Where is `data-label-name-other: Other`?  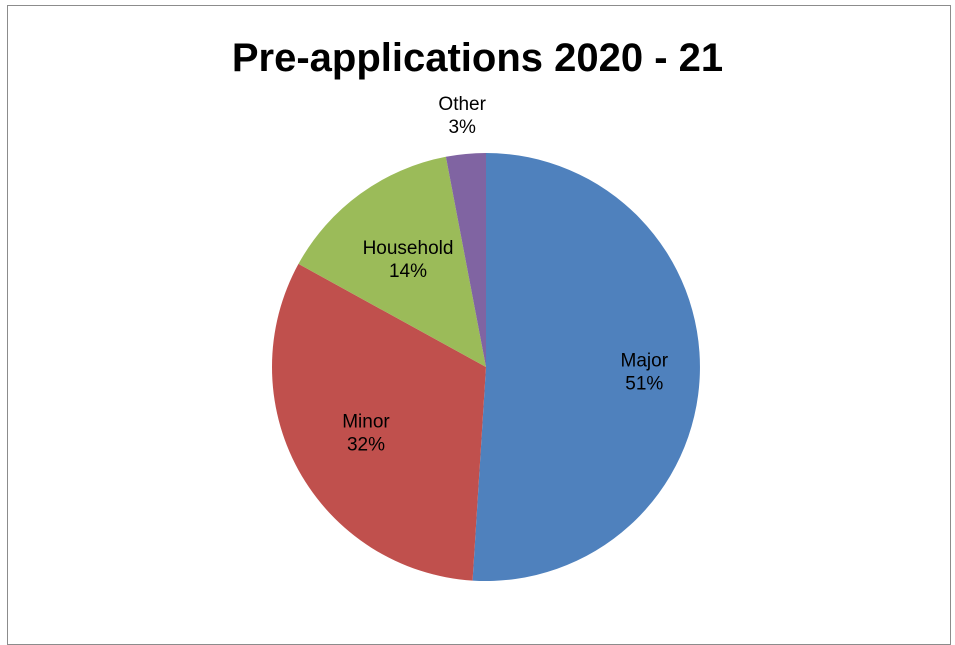
data-label-name-other: Other is located at coordinates (462, 104).